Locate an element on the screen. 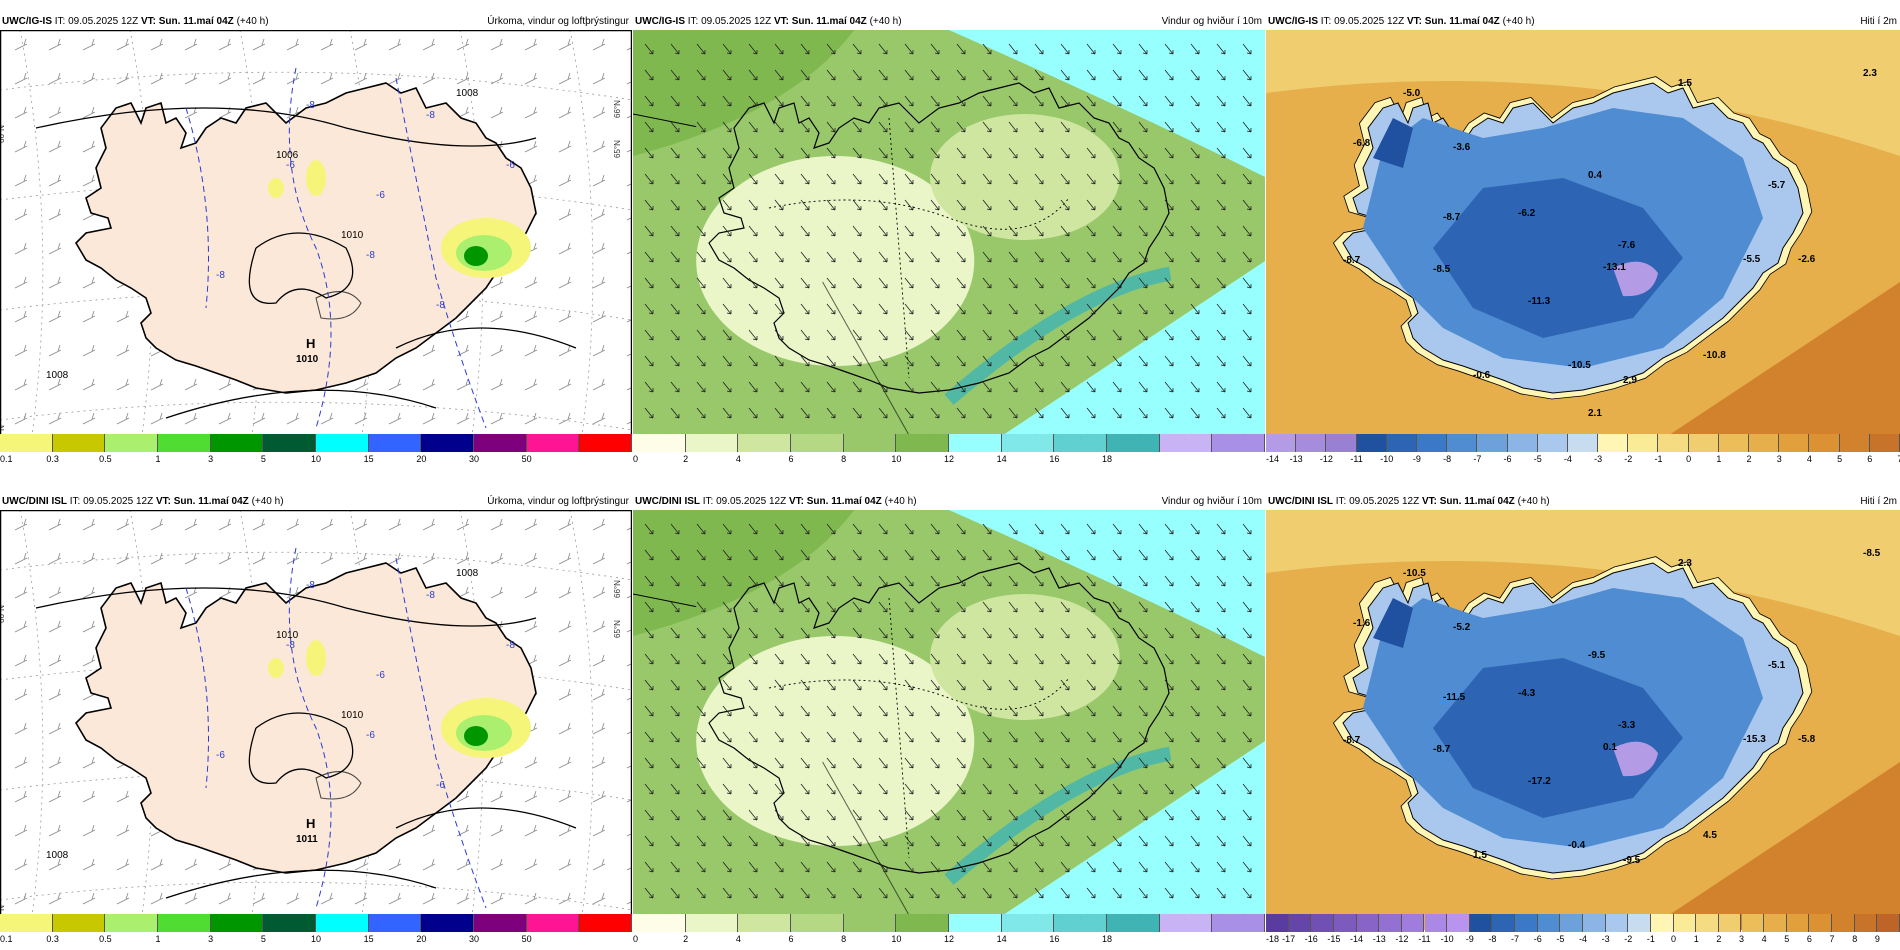 This screenshot has width=1900, height=950. iceland-outline is located at coordinates (939, 718).